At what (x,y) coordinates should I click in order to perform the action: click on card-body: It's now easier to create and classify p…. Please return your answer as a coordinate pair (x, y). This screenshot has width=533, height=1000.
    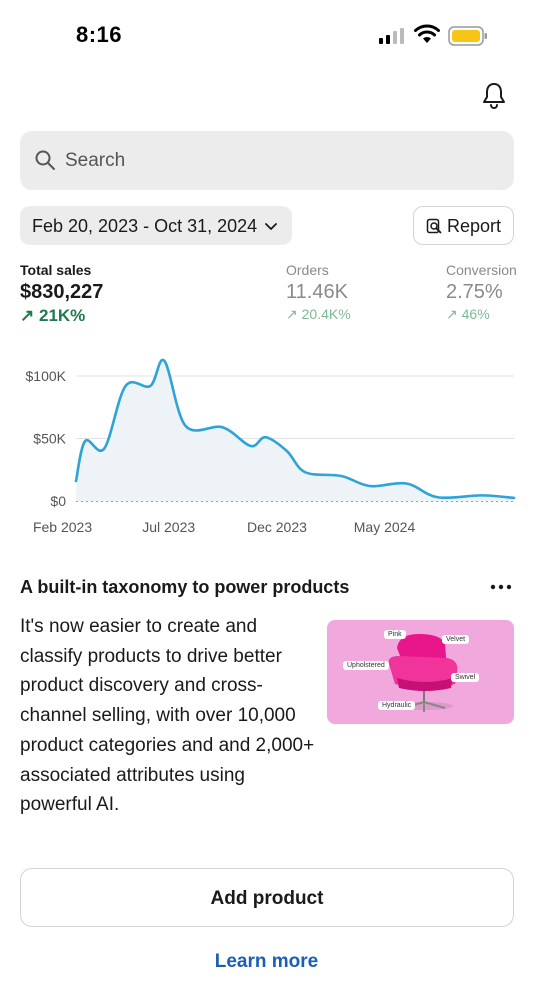
    Looking at the image, I should click on (167, 716).